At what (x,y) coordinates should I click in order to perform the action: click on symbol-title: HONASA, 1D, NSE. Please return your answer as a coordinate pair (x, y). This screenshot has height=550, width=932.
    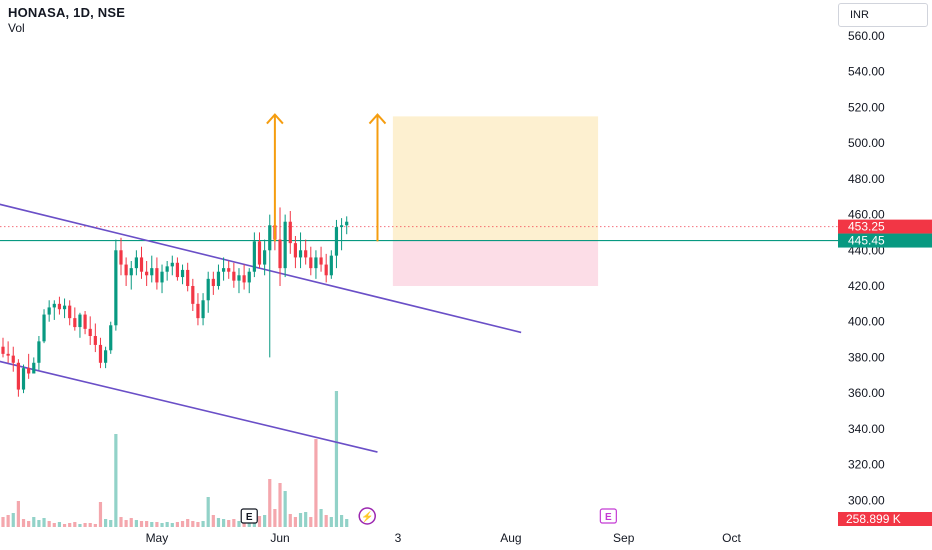
    Looking at the image, I should click on (67, 12).